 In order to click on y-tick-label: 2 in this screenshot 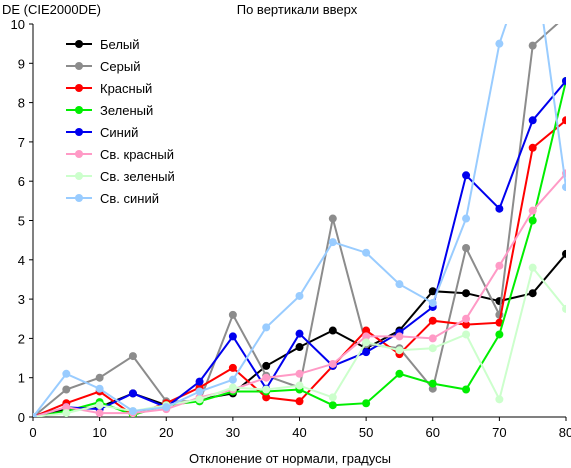, I will do `click(21, 338)`.